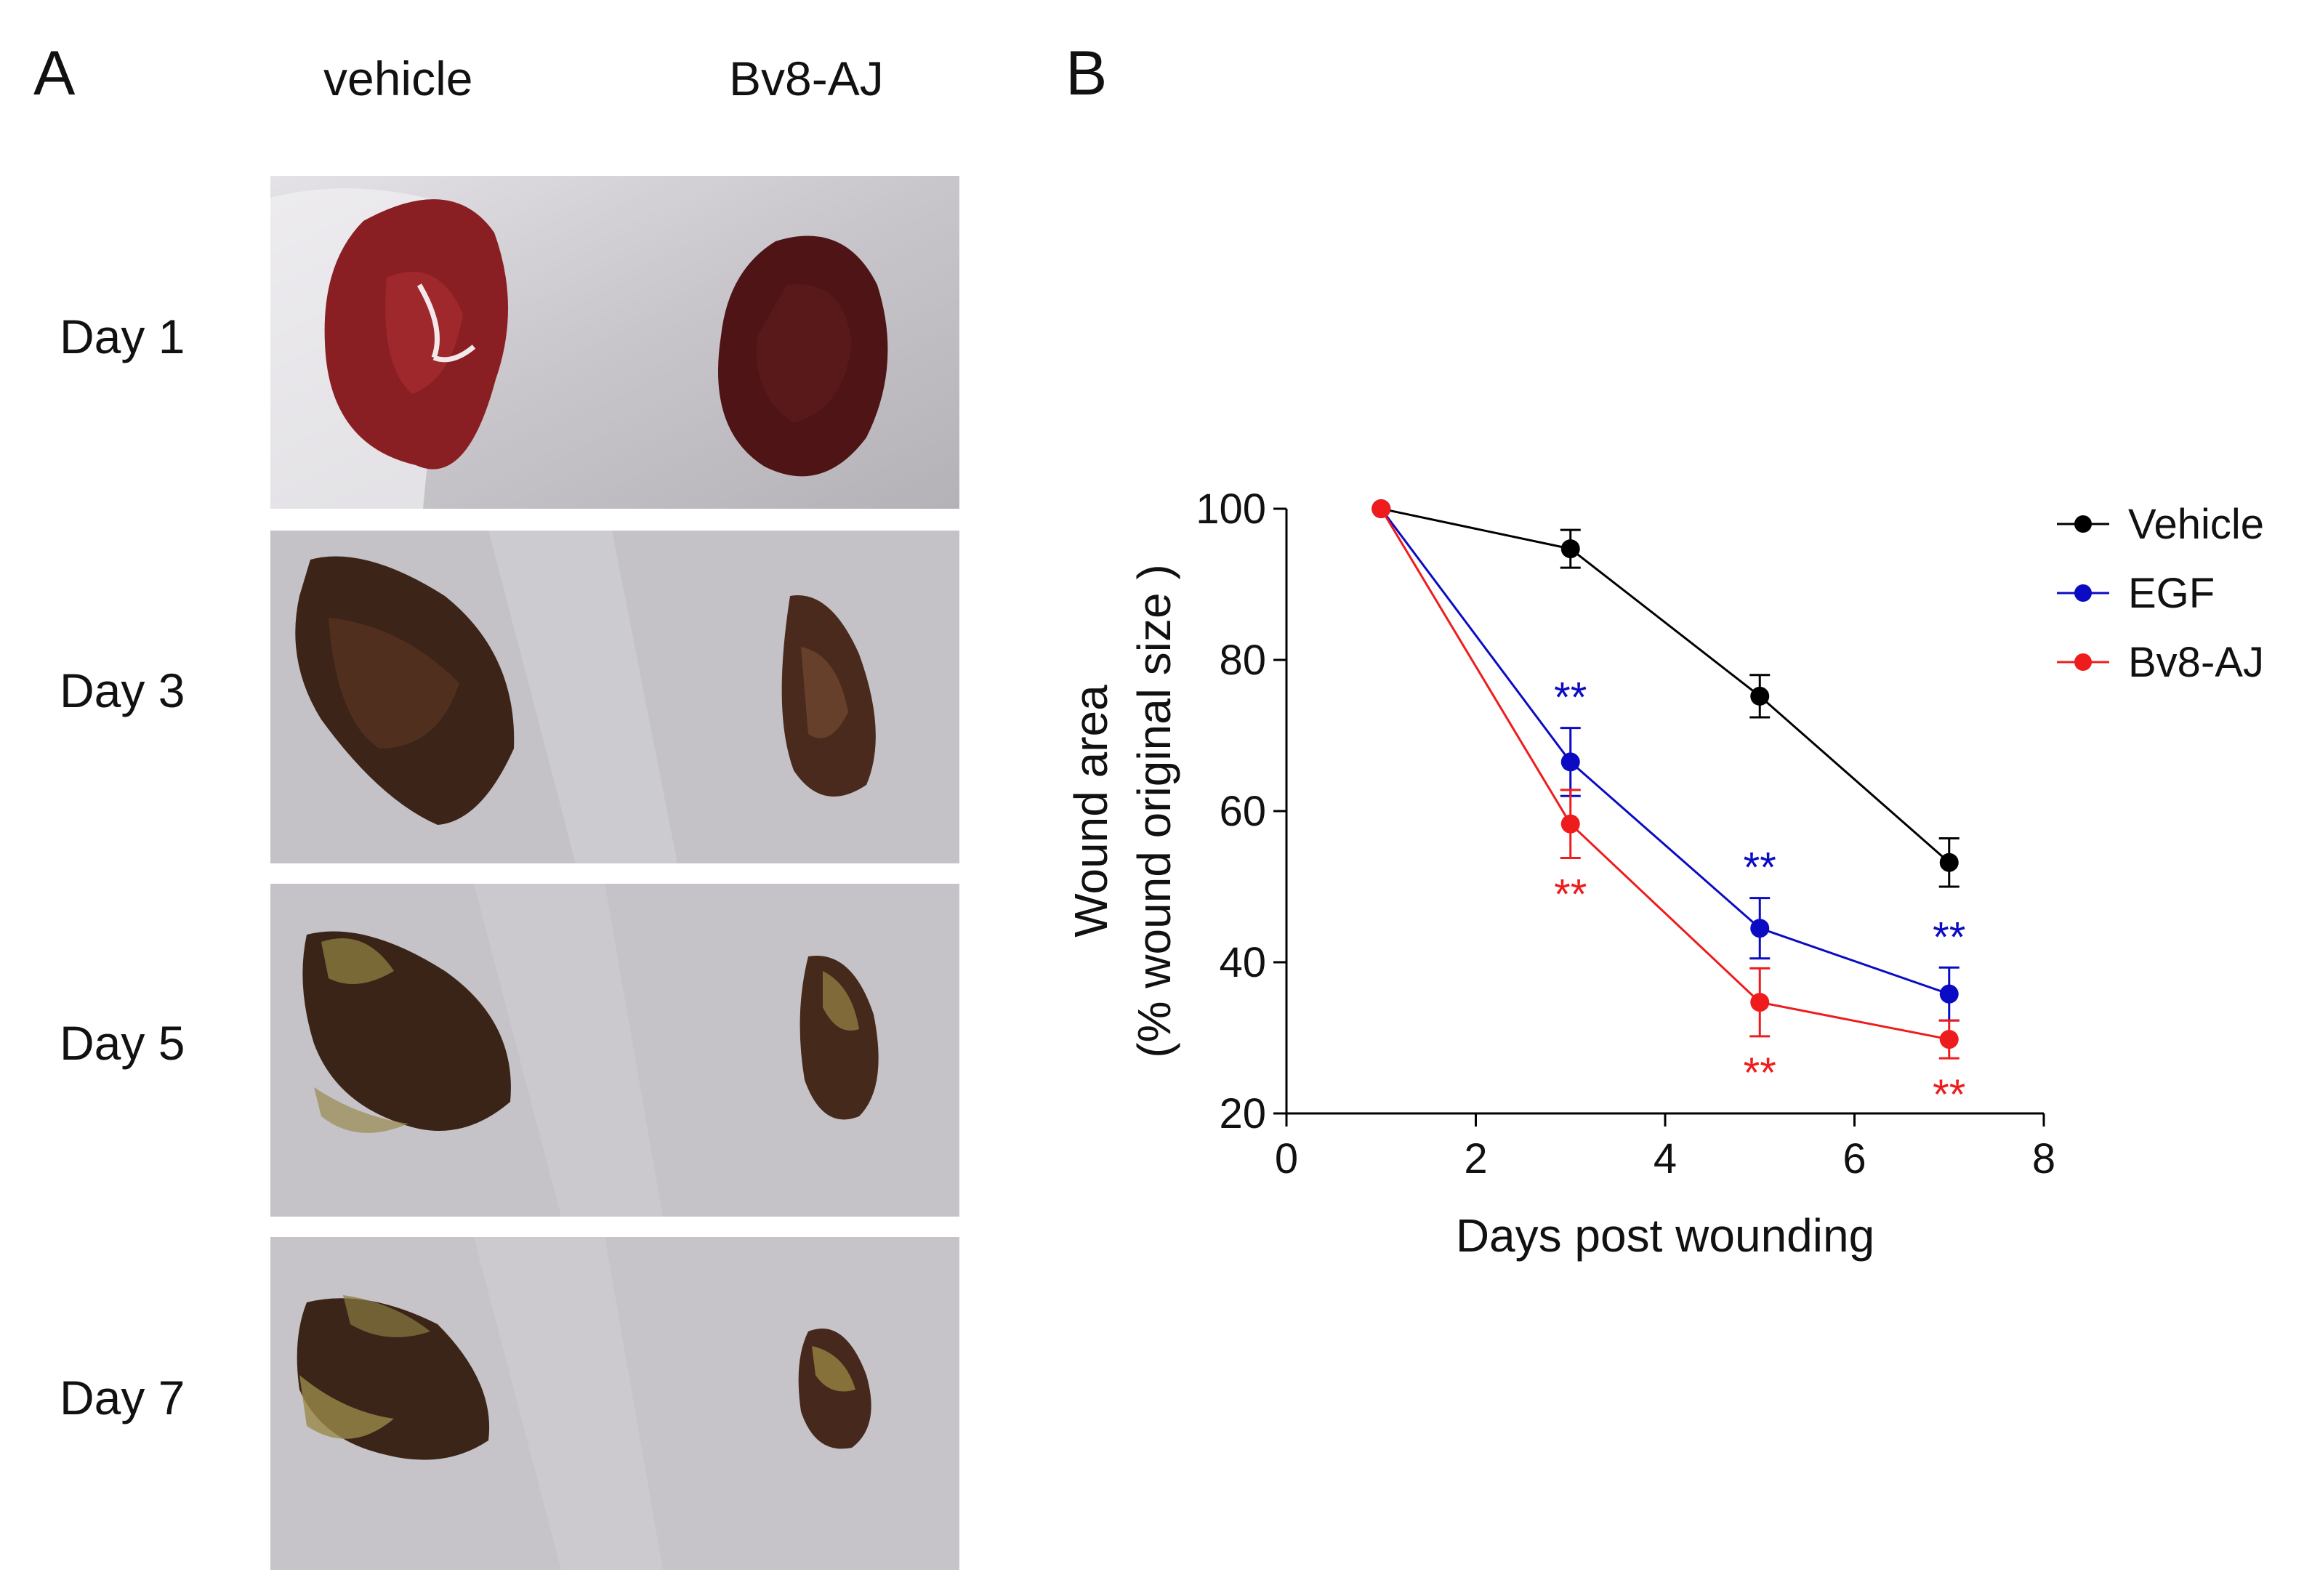 The image size is (2320, 1596). Describe the element at coordinates (122, 1398) in the screenshot. I see `row-label-day-7: Day 7` at that location.